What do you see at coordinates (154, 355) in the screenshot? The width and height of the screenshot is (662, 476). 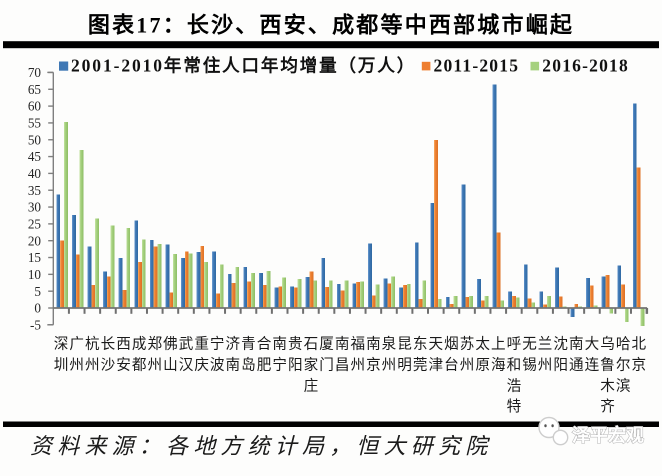 I see `svg-text: 郑州` at bounding box center [154, 355].